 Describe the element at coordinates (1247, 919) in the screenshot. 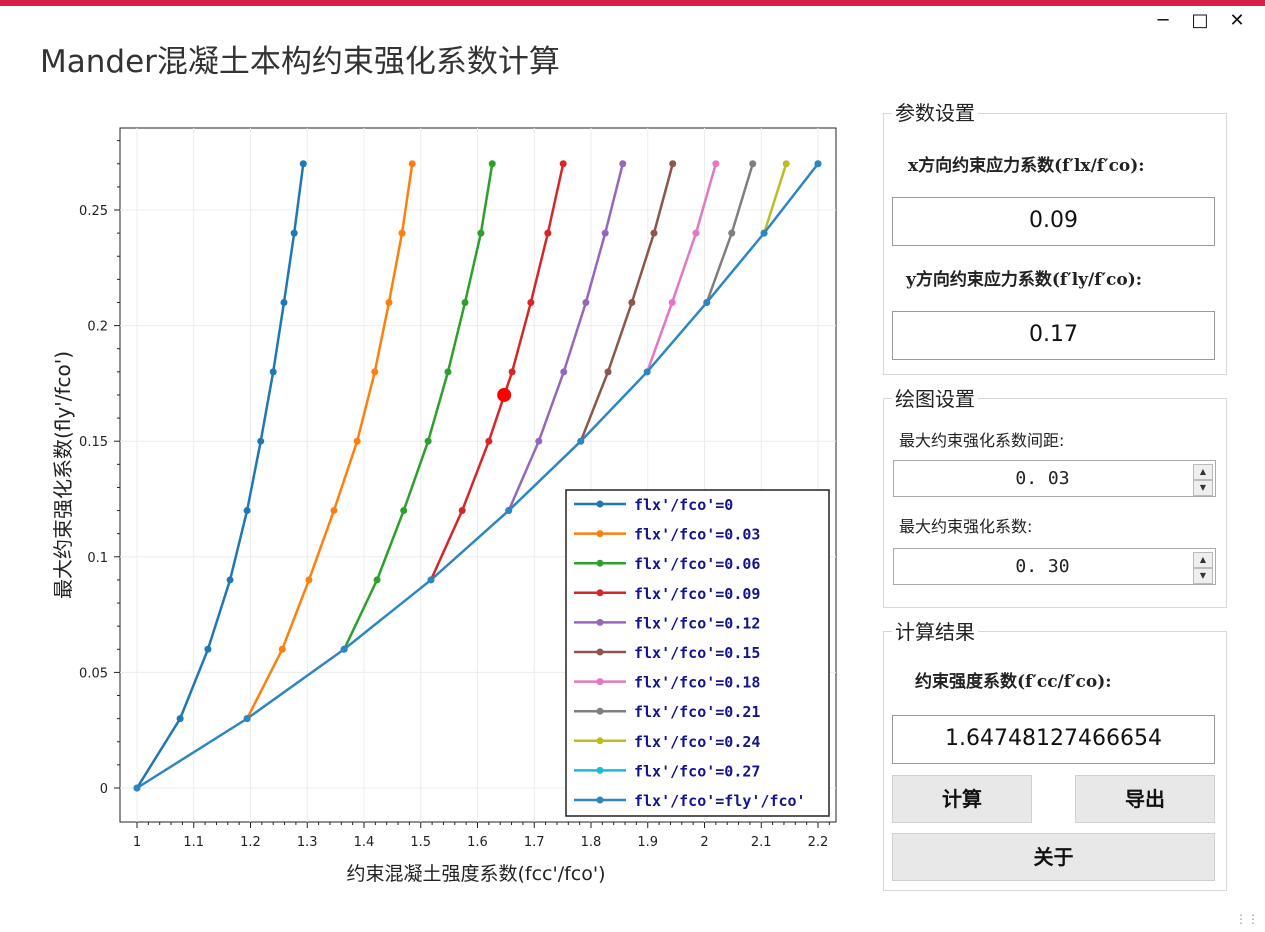

I see `resize-grip-icon: ⋮⋮` at that location.